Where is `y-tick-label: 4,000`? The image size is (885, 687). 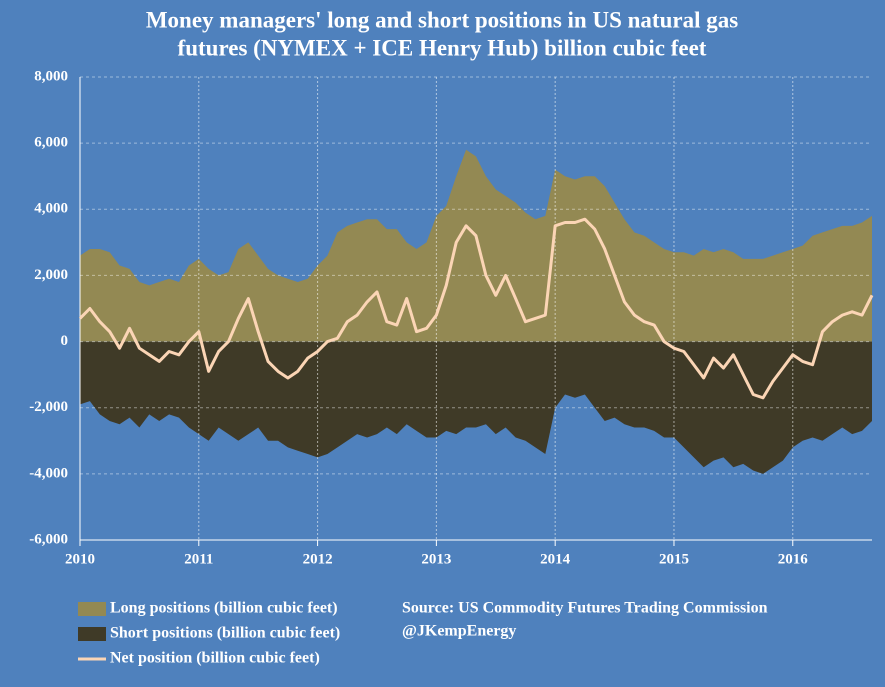
y-tick-label: 4,000 is located at coordinates (51, 209).